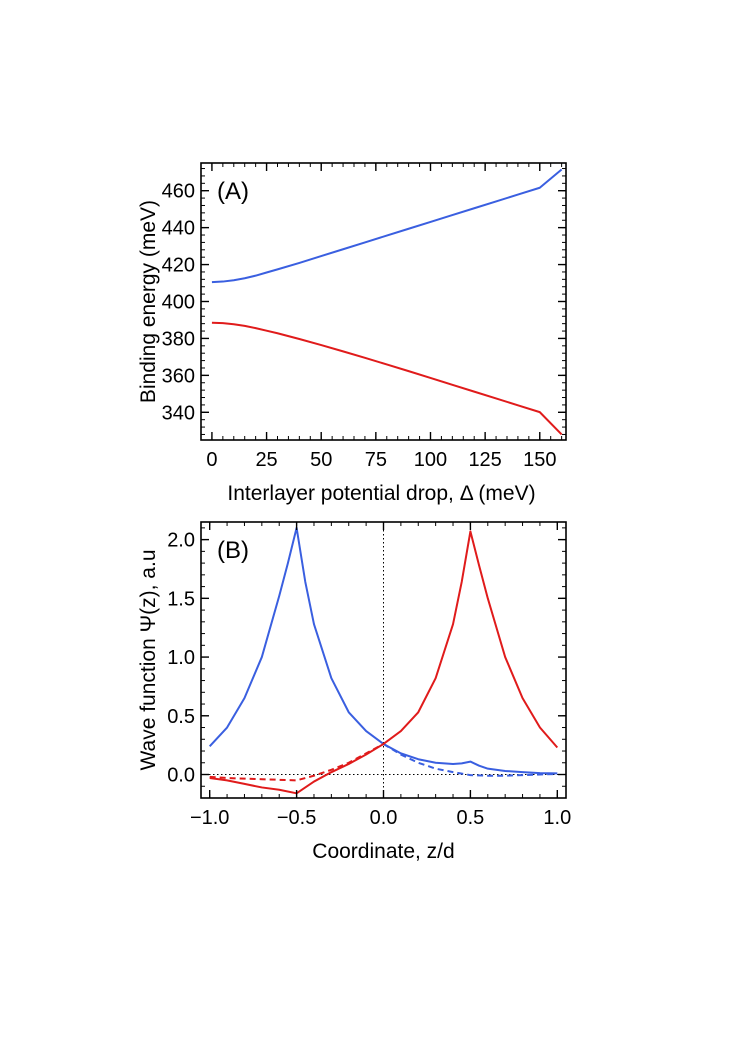 The image size is (747, 1056). What do you see at coordinates (470, 818) in the screenshot?
I see `x-tick-label: 0.5` at bounding box center [470, 818].